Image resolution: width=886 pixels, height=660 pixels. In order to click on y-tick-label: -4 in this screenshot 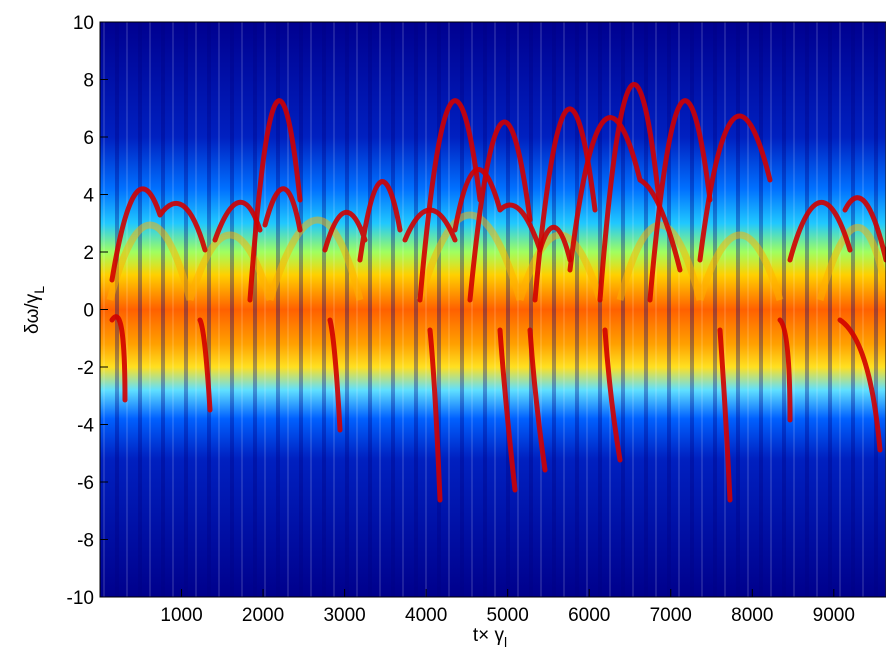, I will do `click(85, 426)`.